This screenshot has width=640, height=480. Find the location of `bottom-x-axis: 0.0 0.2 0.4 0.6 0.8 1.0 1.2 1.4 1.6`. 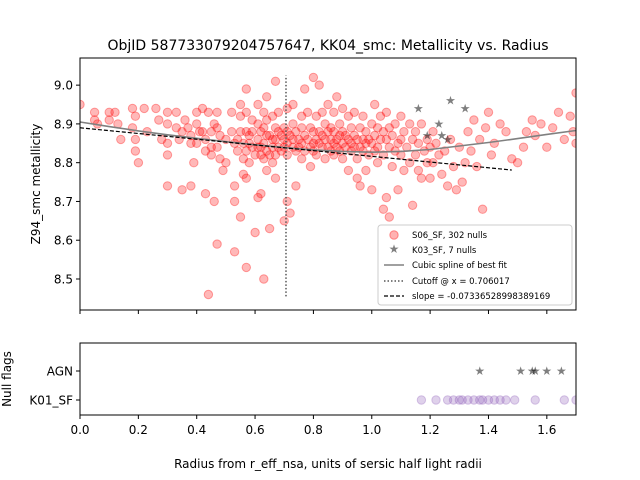

bottom-x-axis: 0.0 0.2 0.4 0.6 0.8 1.0 1.2 1.4 1.6 is located at coordinates (313, 426).